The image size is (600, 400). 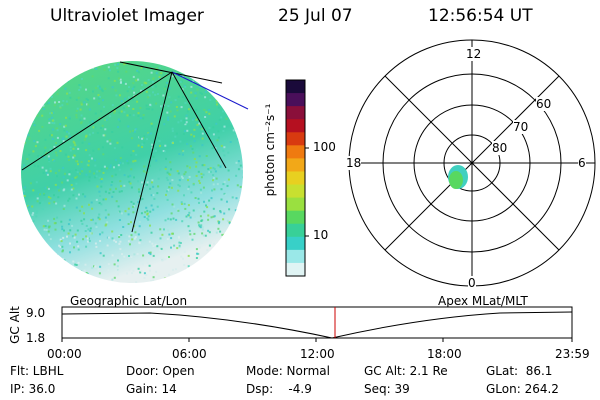 I want to click on alt-tick-1-8: 1.8, so click(x=36, y=338).